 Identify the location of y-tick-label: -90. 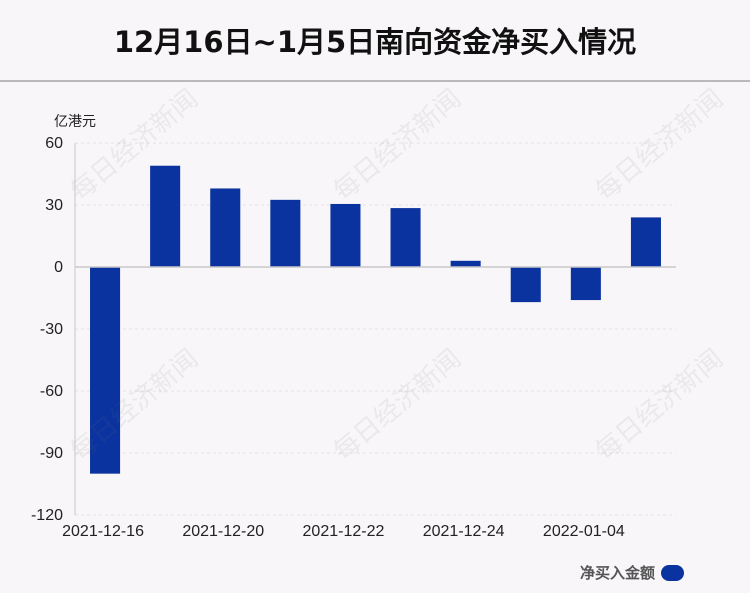
(51, 453).